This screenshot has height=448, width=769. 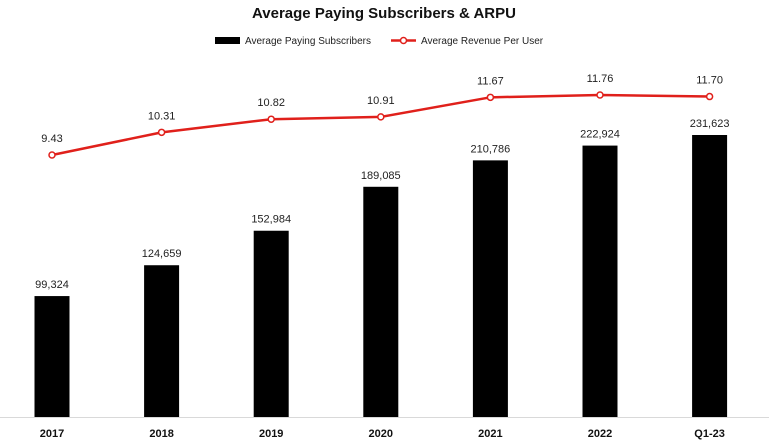 What do you see at coordinates (403, 40) in the screenshot?
I see `legend-swatch-arpu-marker` at bounding box center [403, 40].